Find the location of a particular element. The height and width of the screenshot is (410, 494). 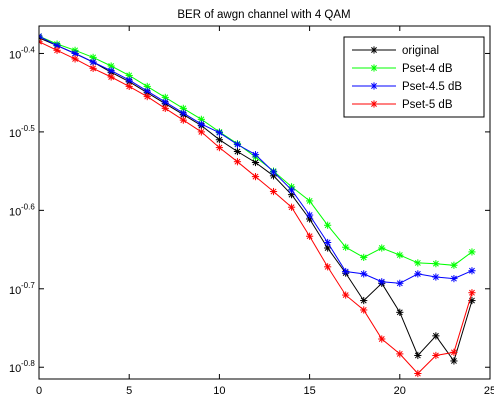

y-tick-label-exponent: -0.4 is located at coordinates (28, 49).